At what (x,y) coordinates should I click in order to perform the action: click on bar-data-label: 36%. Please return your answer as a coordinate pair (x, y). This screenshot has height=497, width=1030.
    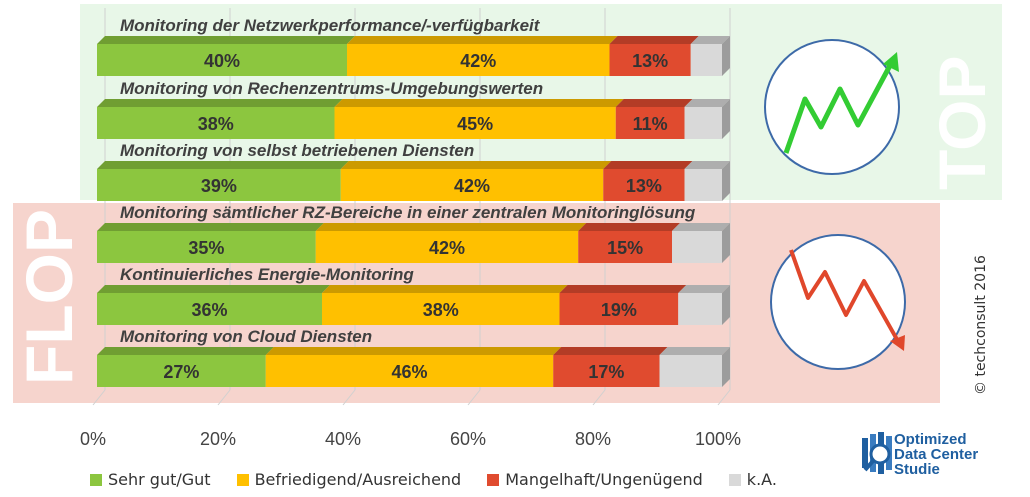
    Looking at the image, I should click on (209, 310).